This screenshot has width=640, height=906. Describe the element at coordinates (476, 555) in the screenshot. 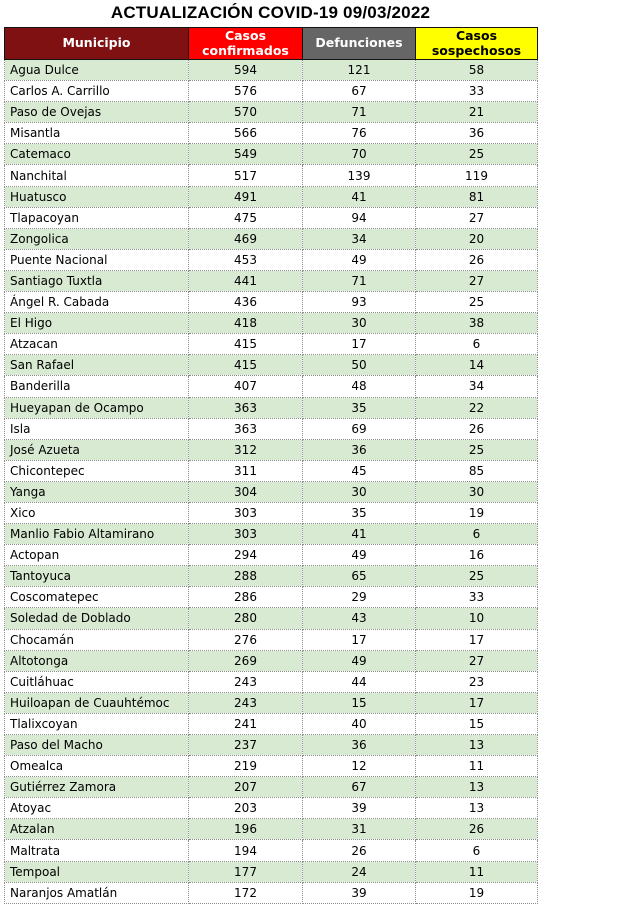

I see `cell-sospechosos: 16` at that location.